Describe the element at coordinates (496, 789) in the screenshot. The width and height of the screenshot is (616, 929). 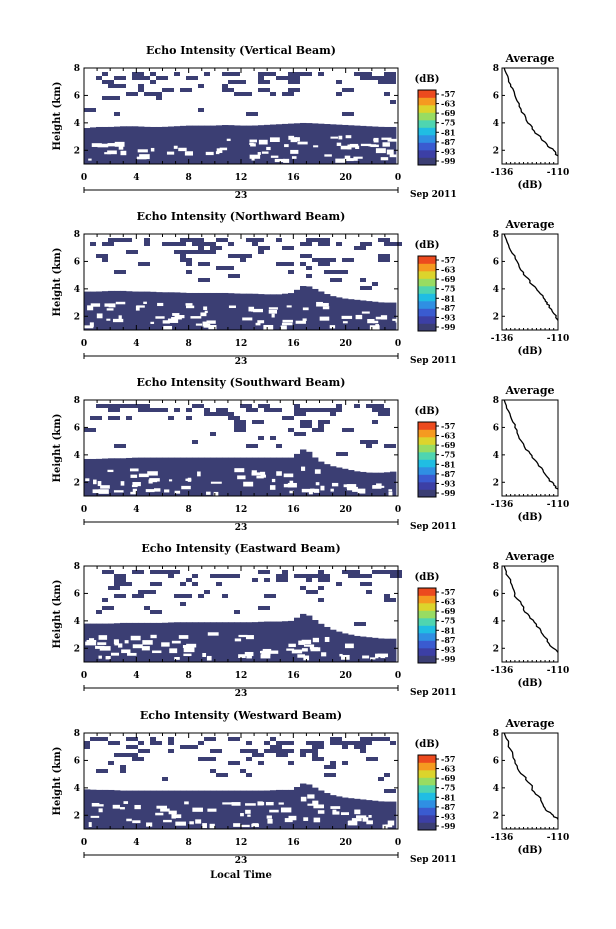
I see `avg-y-tick-label: 4` at that location.